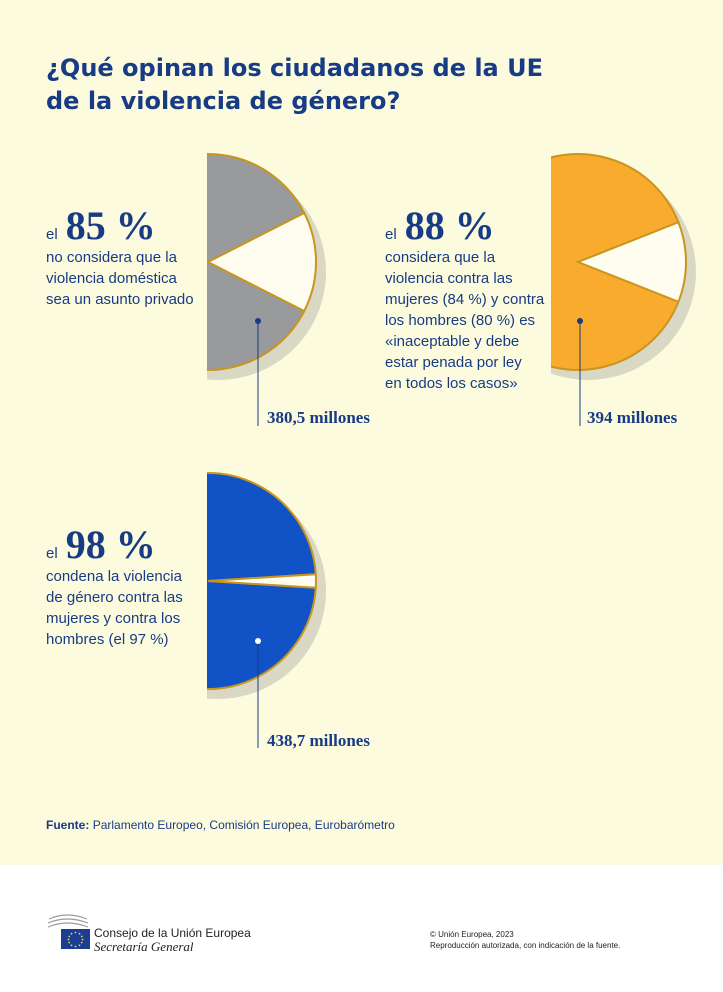  Describe the element at coordinates (144, 946) in the screenshot. I see `org-subtitle: Secretaría General` at that location.